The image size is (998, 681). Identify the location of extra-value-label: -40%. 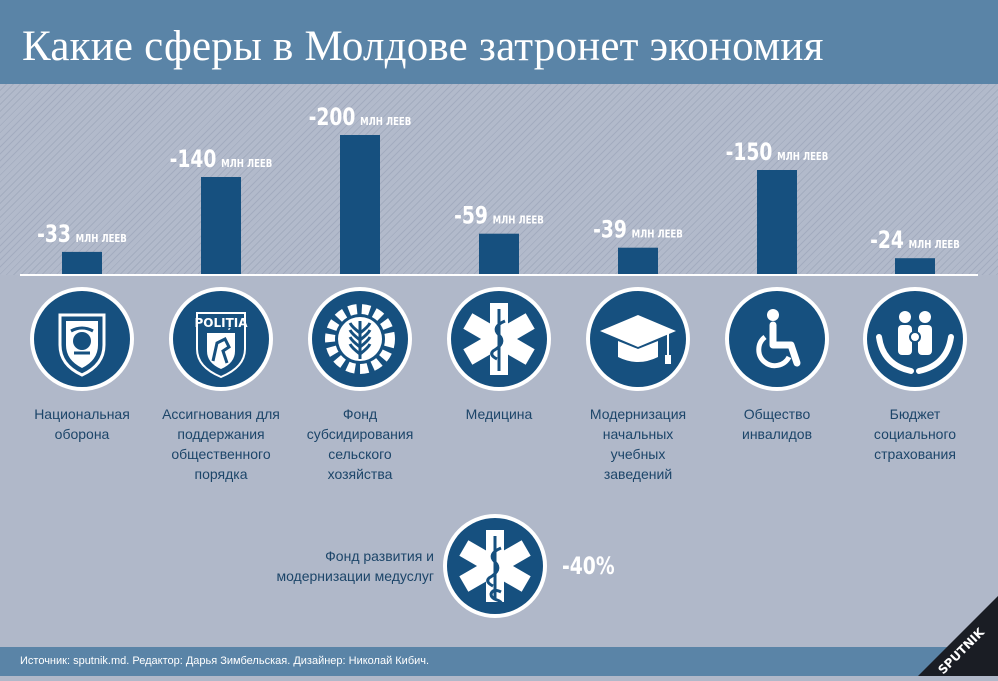
(588, 566).